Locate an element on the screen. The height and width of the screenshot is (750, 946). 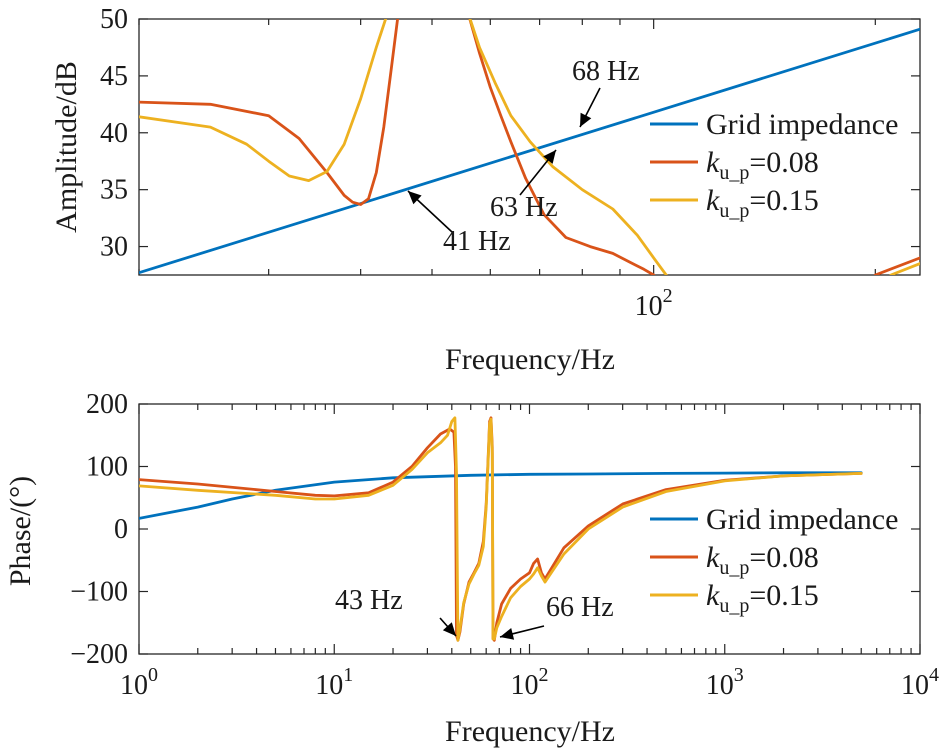
x-tick-label: 10³ is located at coordinates (725, 682).